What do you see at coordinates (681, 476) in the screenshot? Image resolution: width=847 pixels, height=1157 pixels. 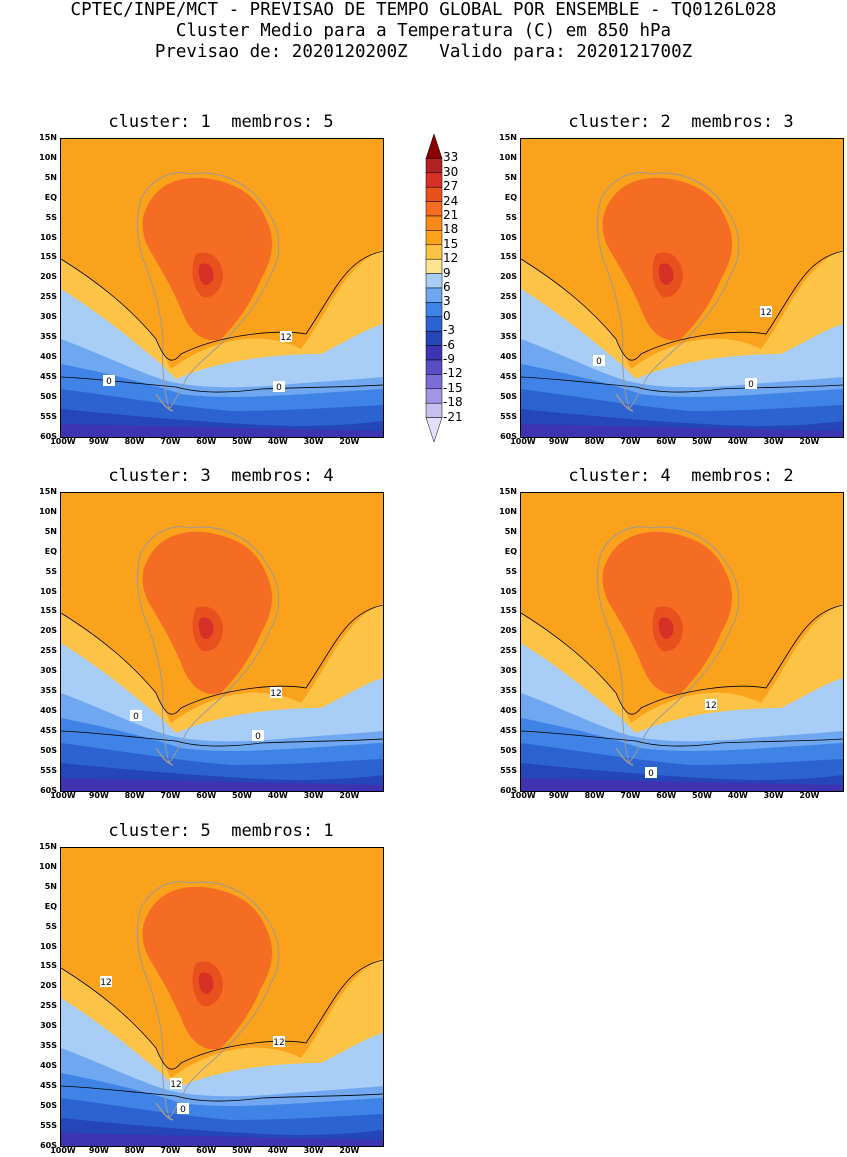 I see `panel-title-4: cluster: 4 membros: 2` at bounding box center [681, 476].